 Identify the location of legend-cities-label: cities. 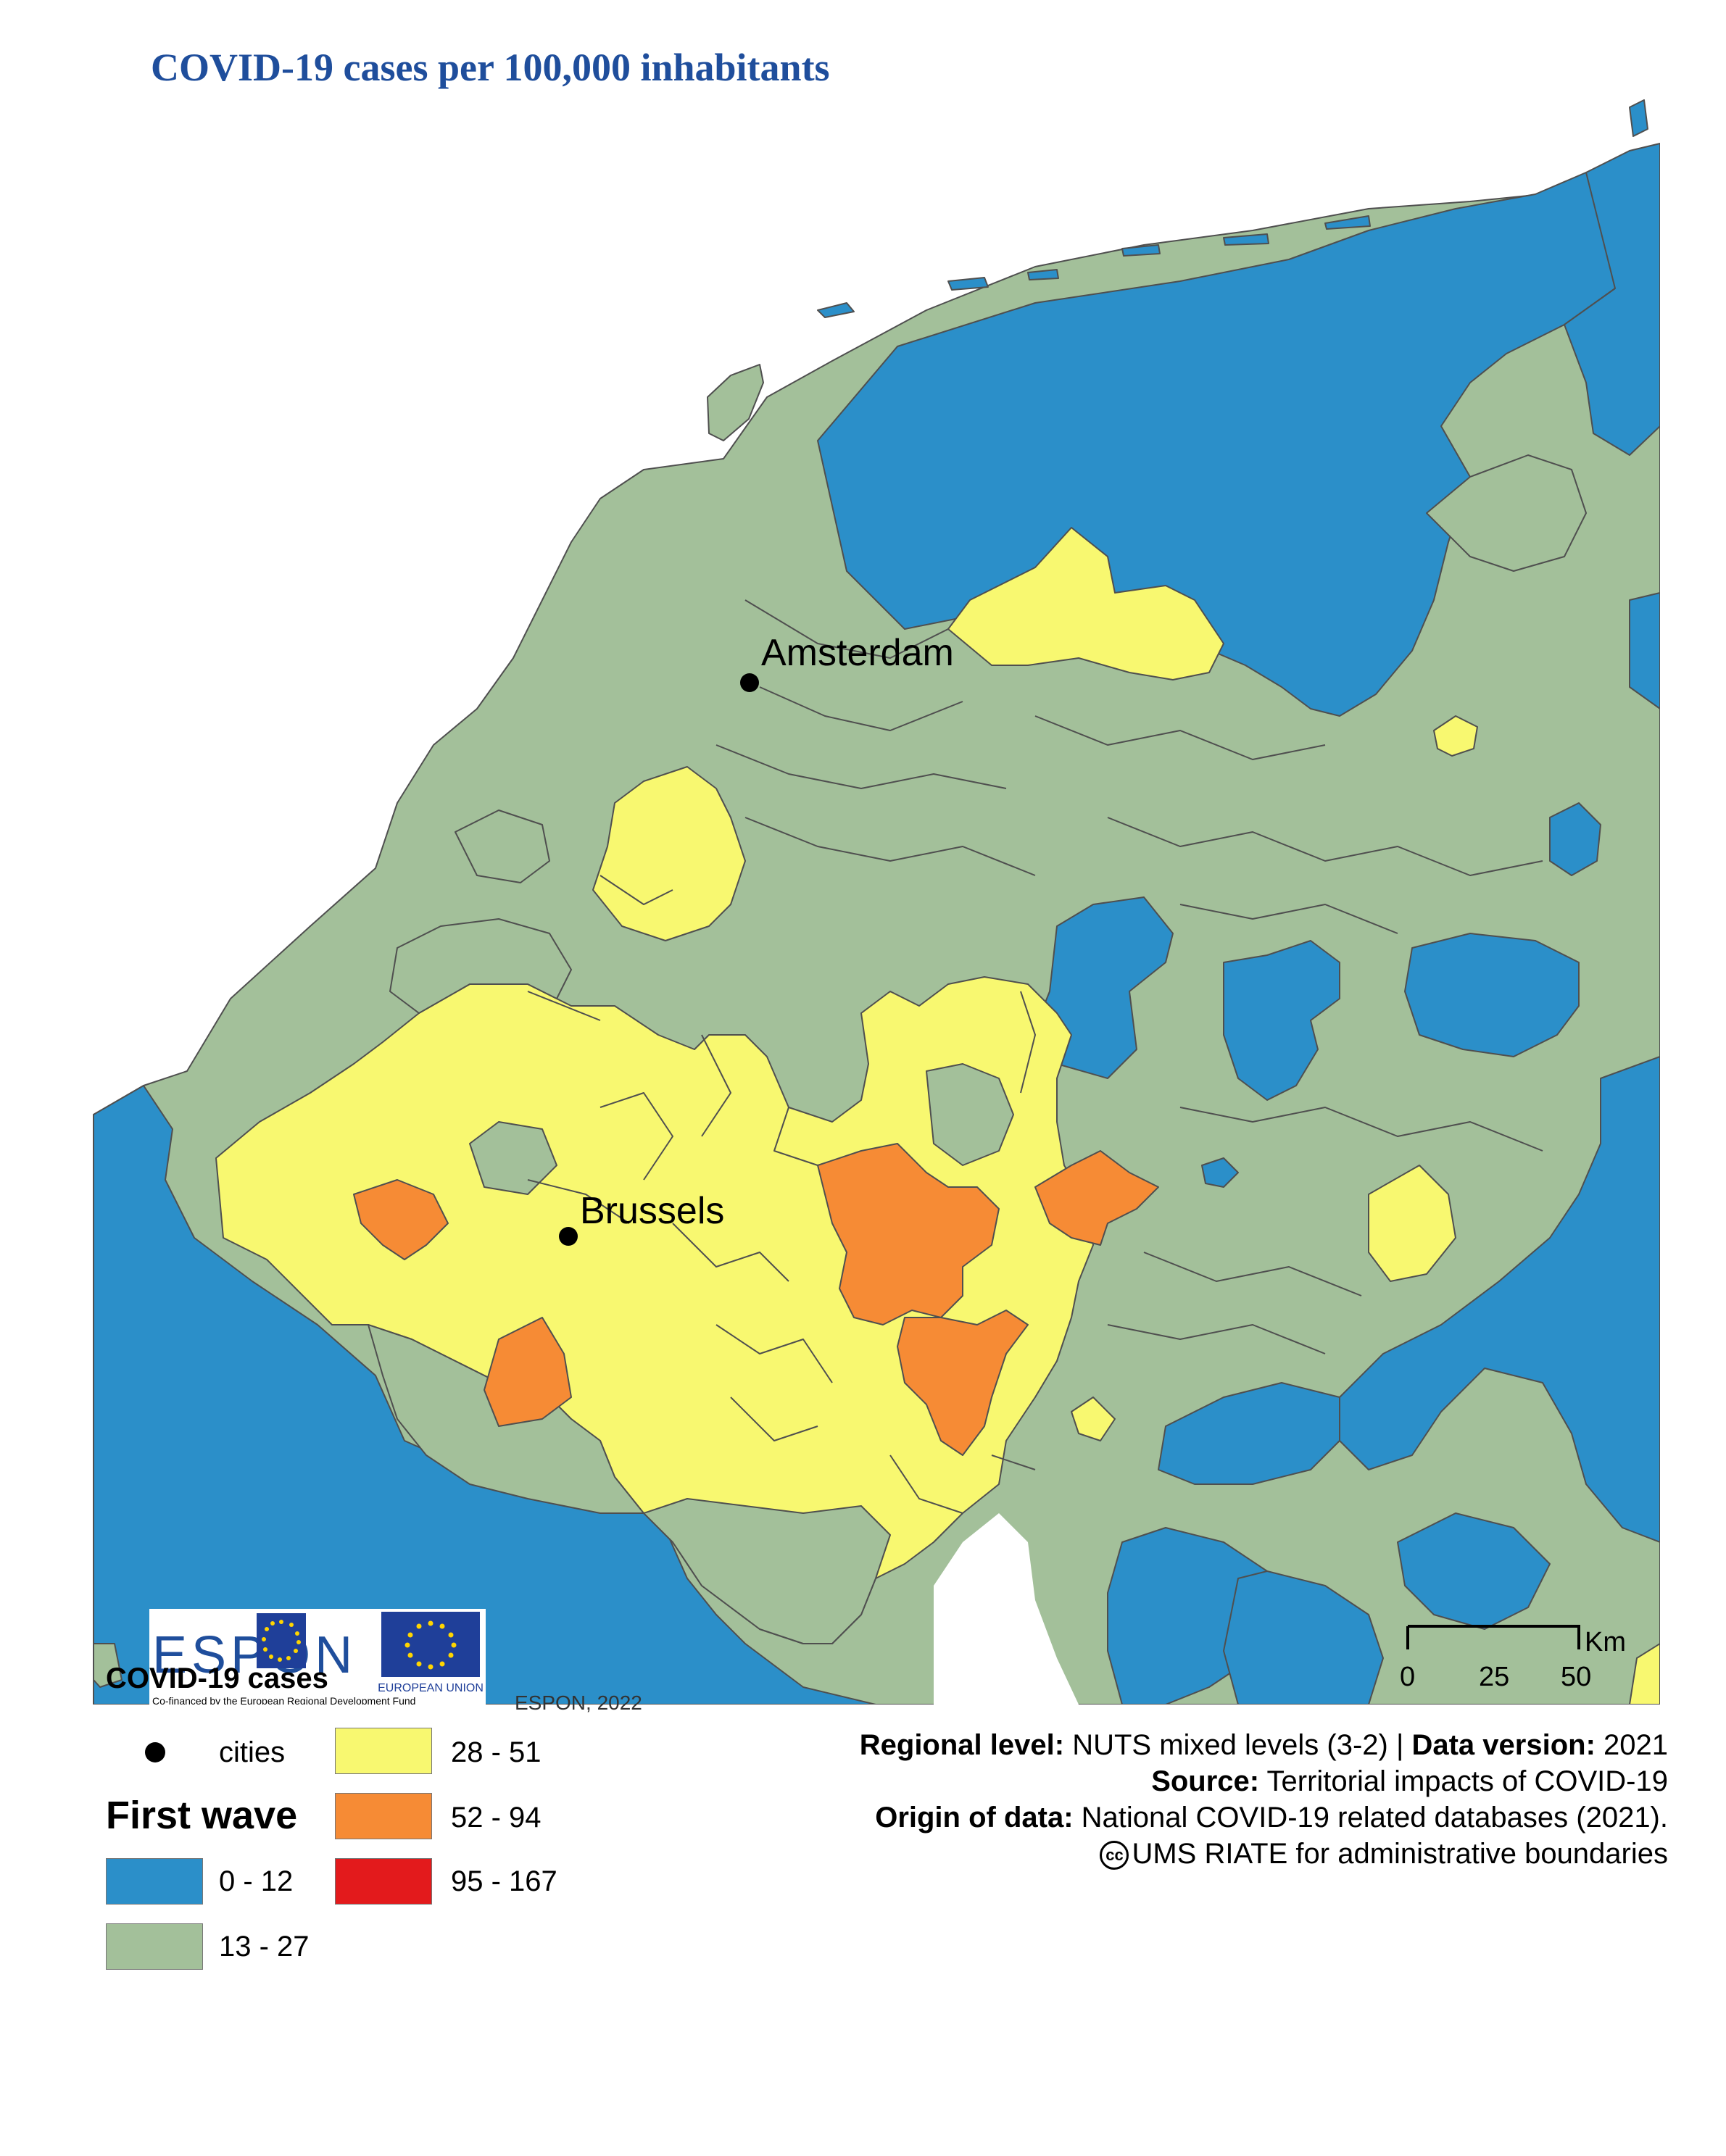
(252, 1752).